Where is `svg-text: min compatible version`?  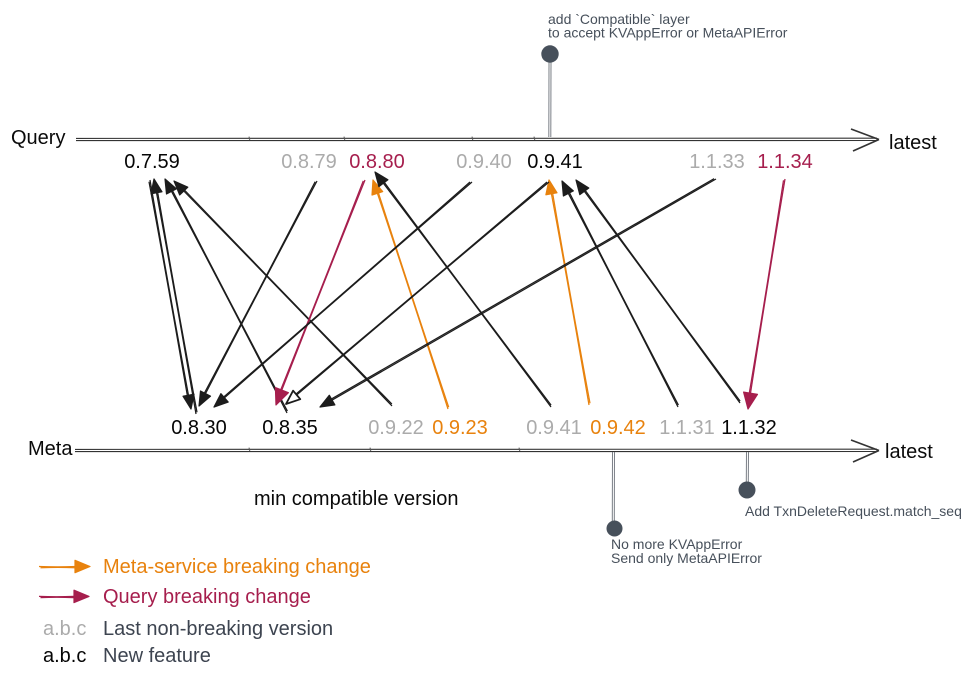 svg-text: min compatible version is located at coordinates (356, 499).